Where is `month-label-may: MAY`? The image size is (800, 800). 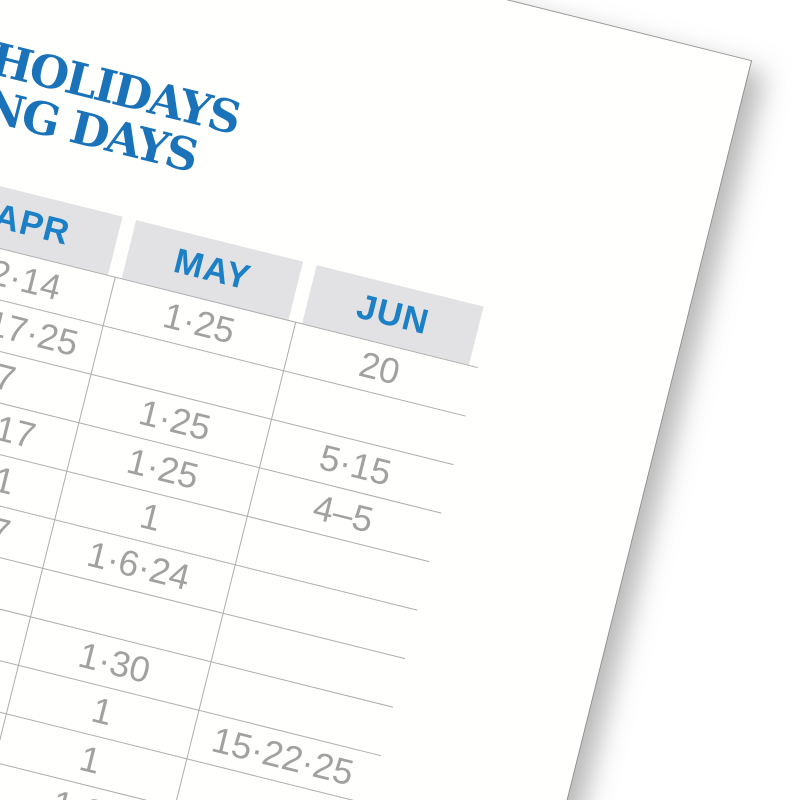 month-label-may: MAY is located at coordinates (212, 269).